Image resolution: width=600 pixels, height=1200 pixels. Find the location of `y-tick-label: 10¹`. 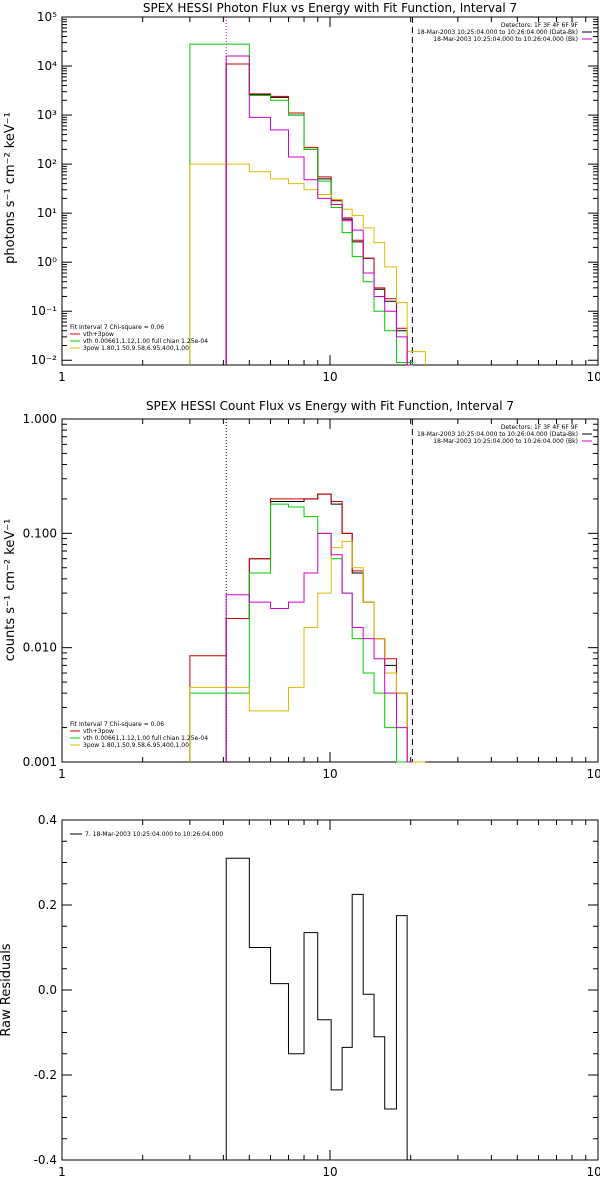

y-tick-label: 10¹ is located at coordinates (47, 213).